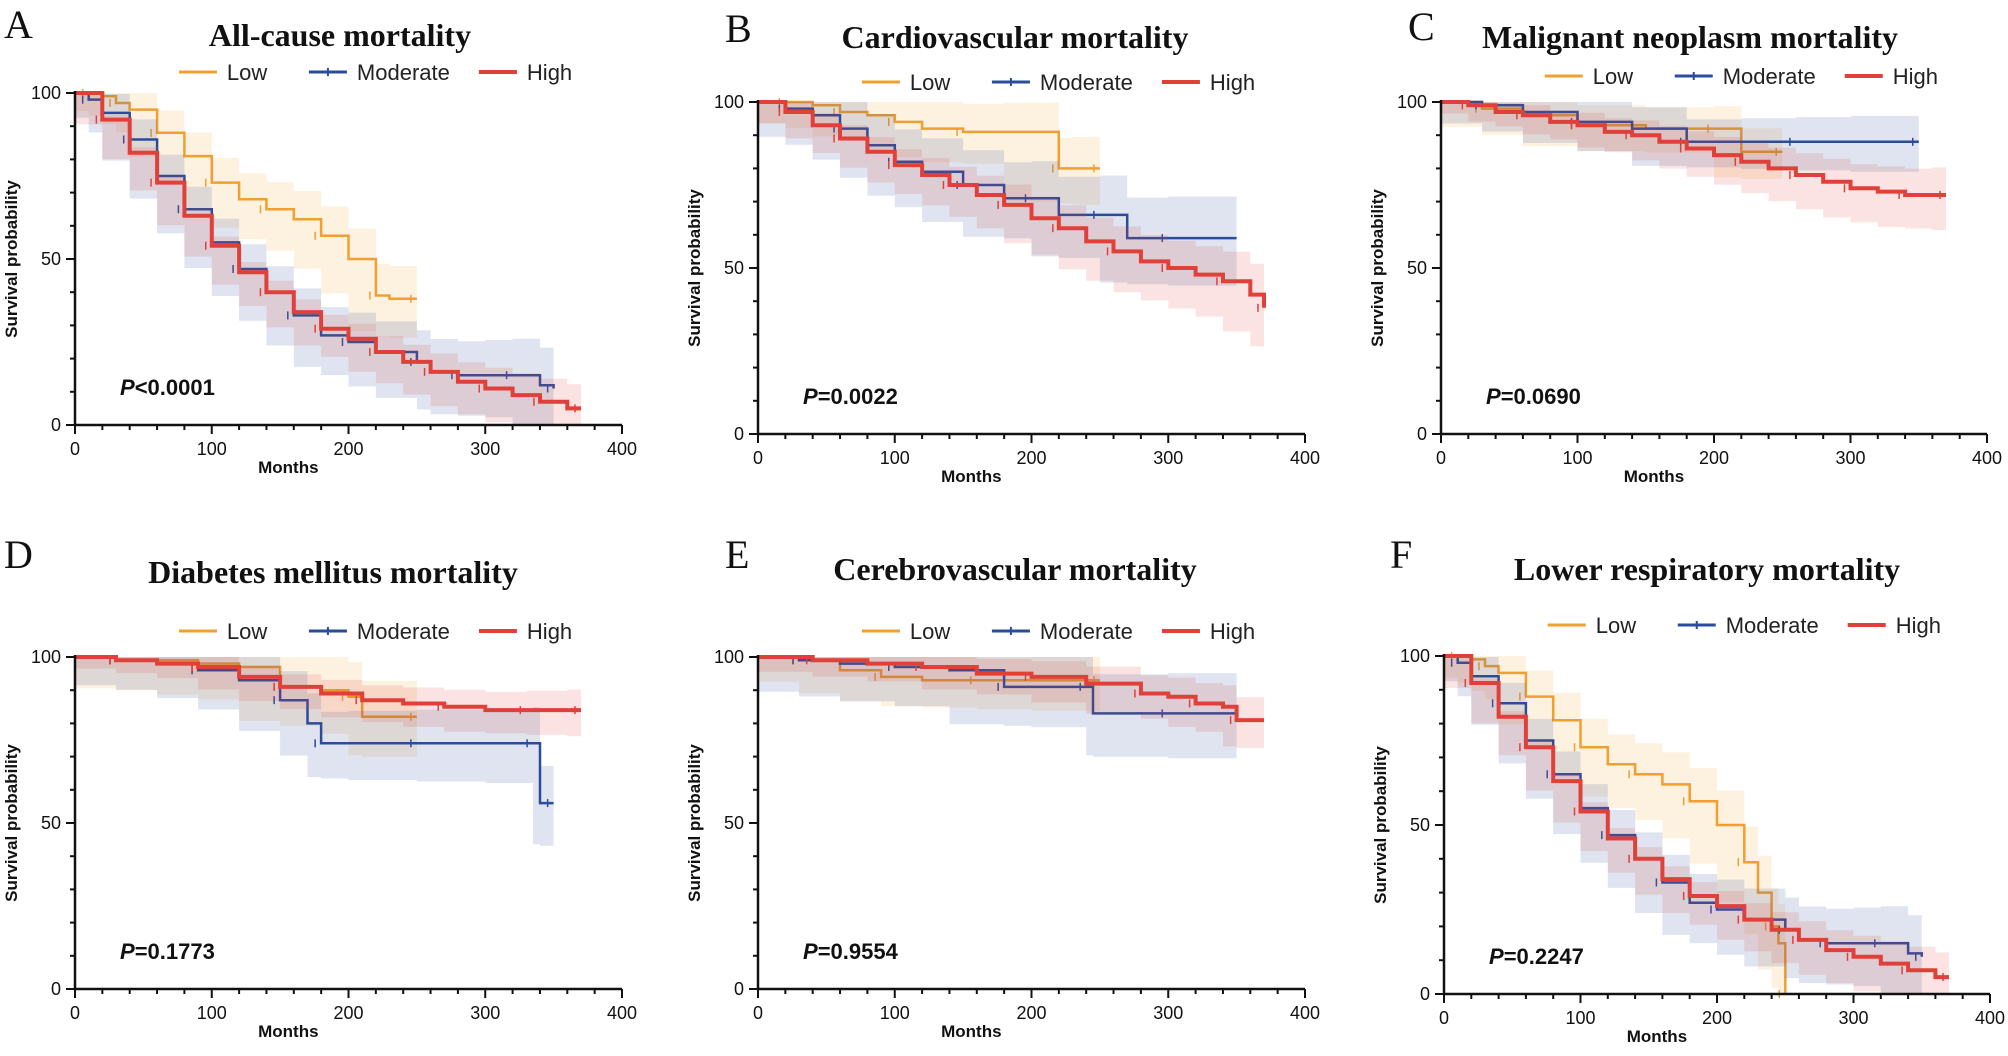 This screenshot has width=2008, height=1056. I want to click on p-value-number: =0.1773, so click(175, 951).